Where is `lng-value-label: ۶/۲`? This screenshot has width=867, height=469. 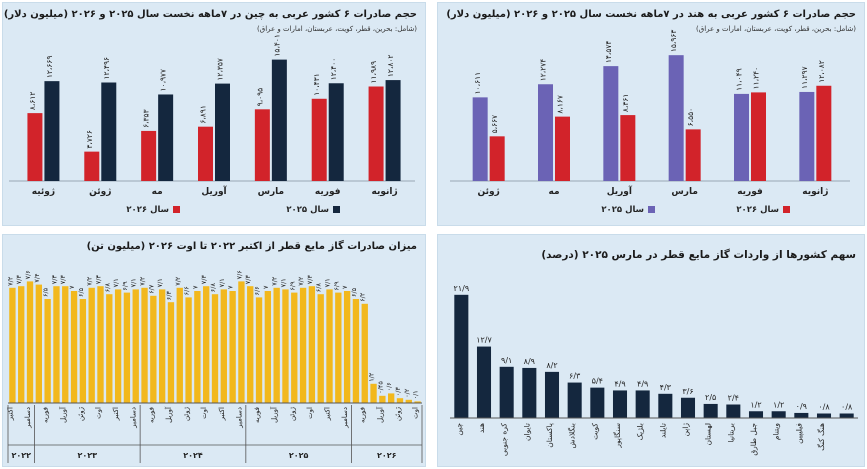 lng-value-label: ۶/۲ is located at coordinates (363, 297).